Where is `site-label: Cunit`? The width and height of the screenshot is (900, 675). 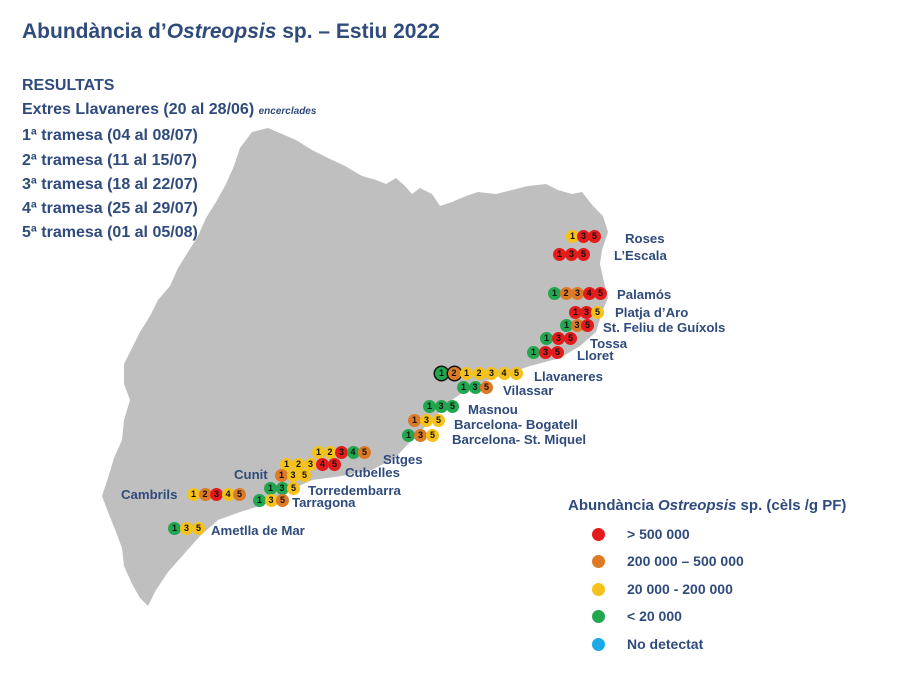
site-label: Cunit is located at coordinates (251, 474).